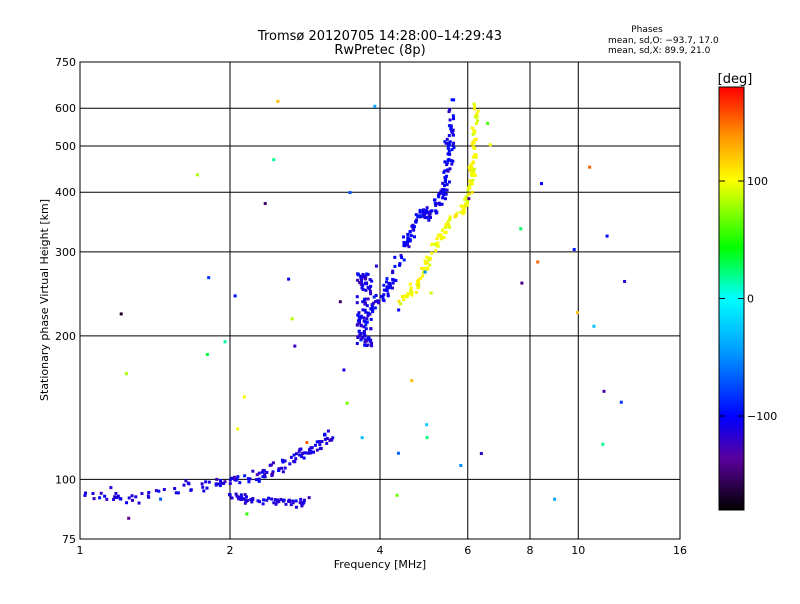 This screenshot has height=604, width=800. I want to click on colorbar-tick-label: 100, so click(757, 181).